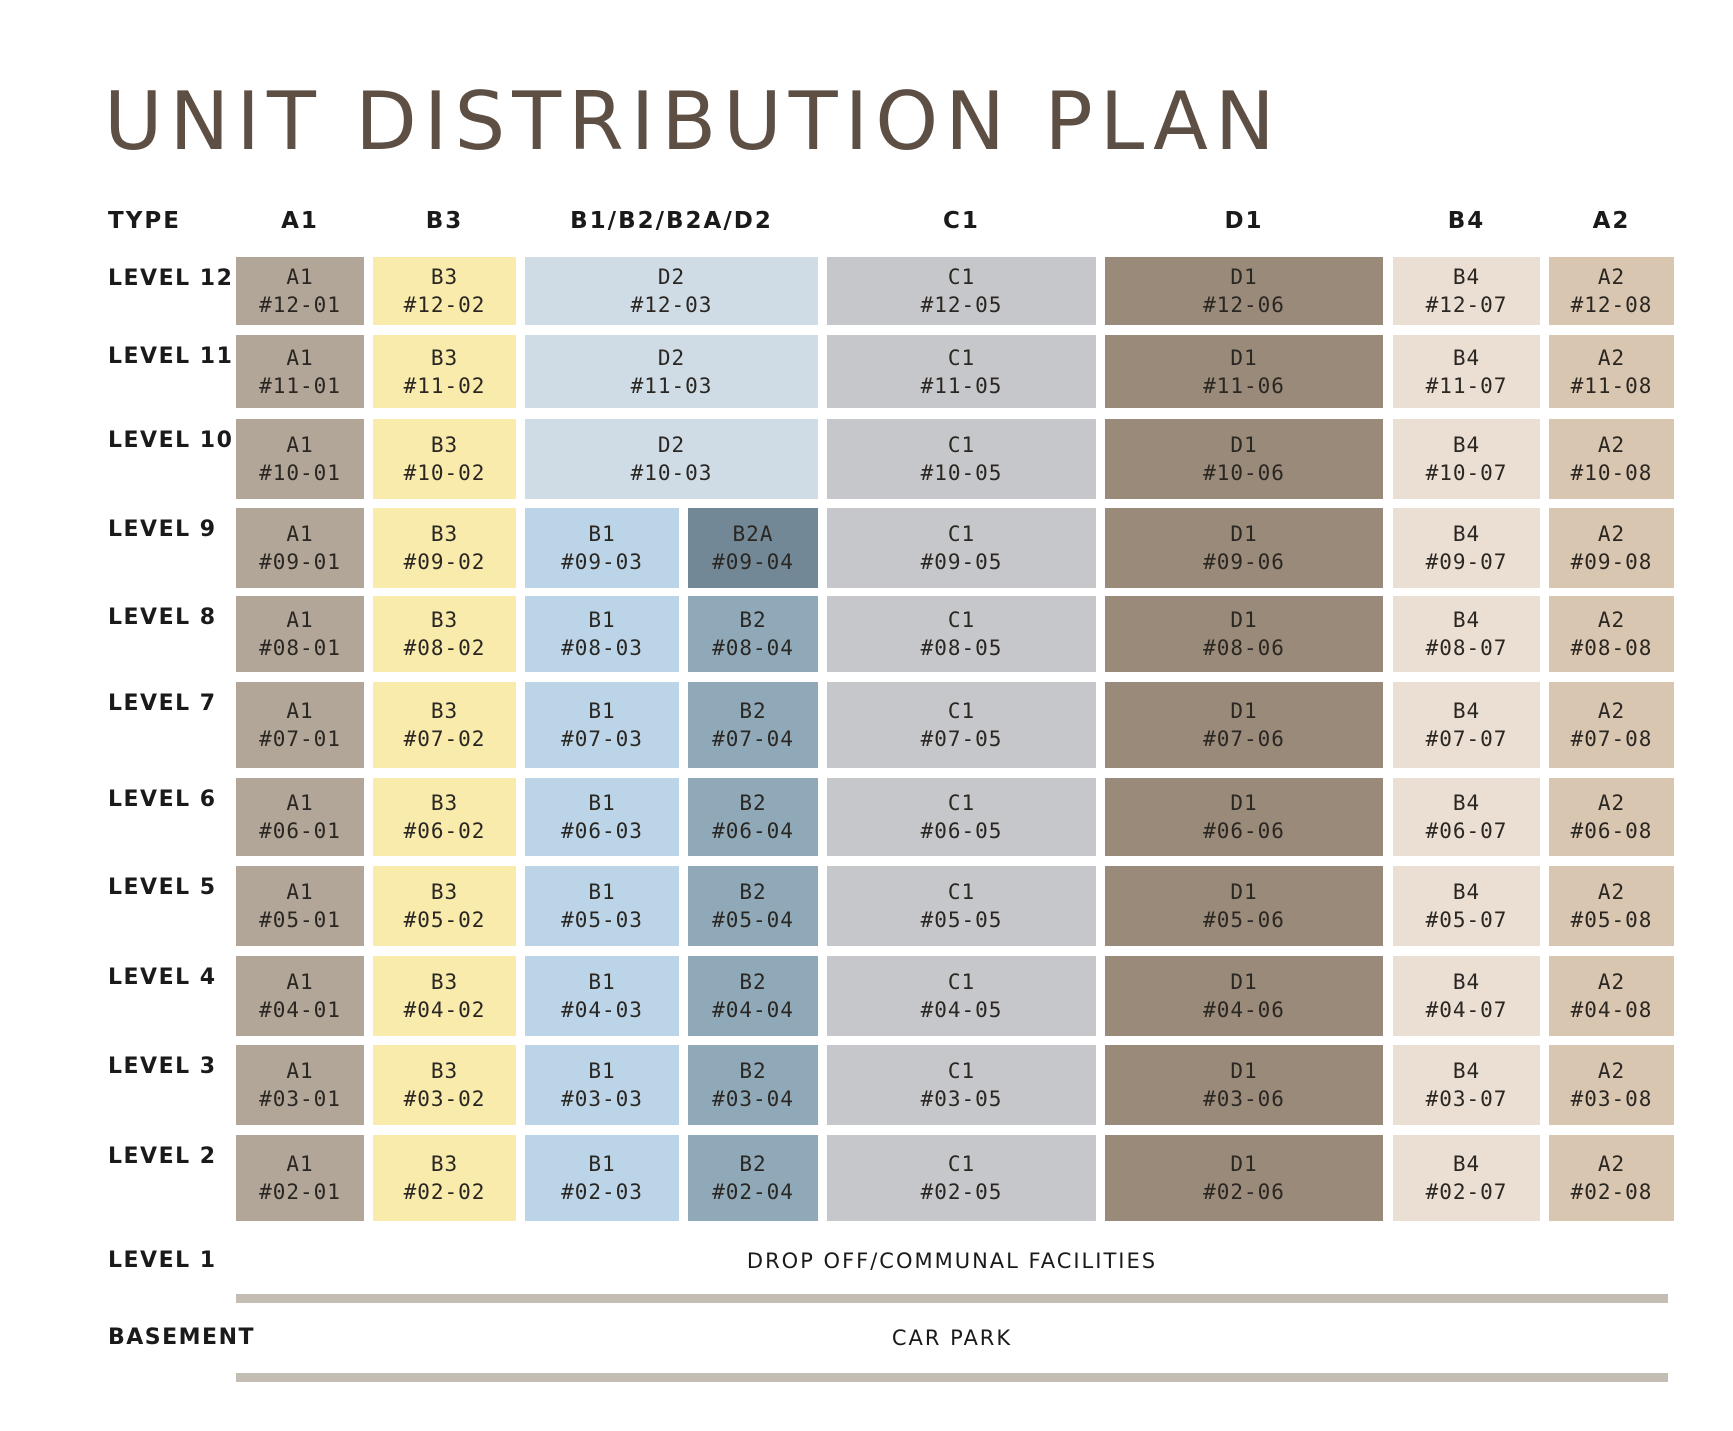  Describe the element at coordinates (753, 725) in the screenshot. I see `unit-cell: B2 #07-04` at that location.